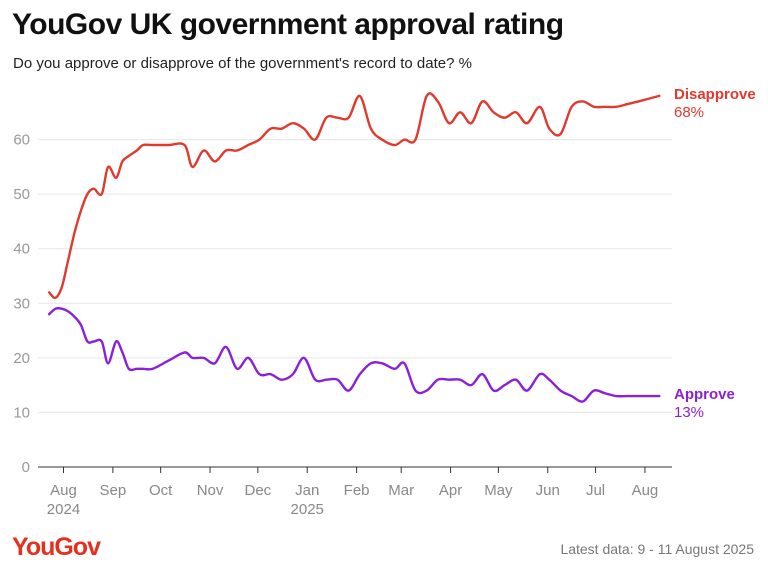  What do you see at coordinates (307, 509) in the screenshot?
I see `x-tick-year-label: 2025` at bounding box center [307, 509].